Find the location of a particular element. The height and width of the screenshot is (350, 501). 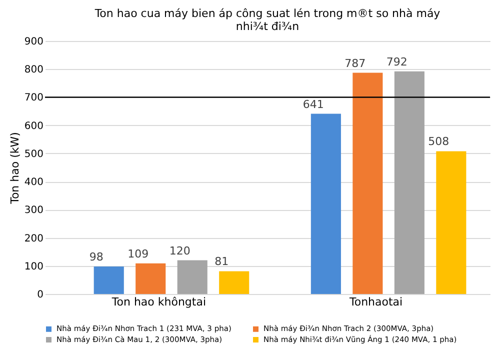

text: Ton hao cua máy bien áp công suat lén trong m®t so nhà máy is located at coordinates (267, 13).